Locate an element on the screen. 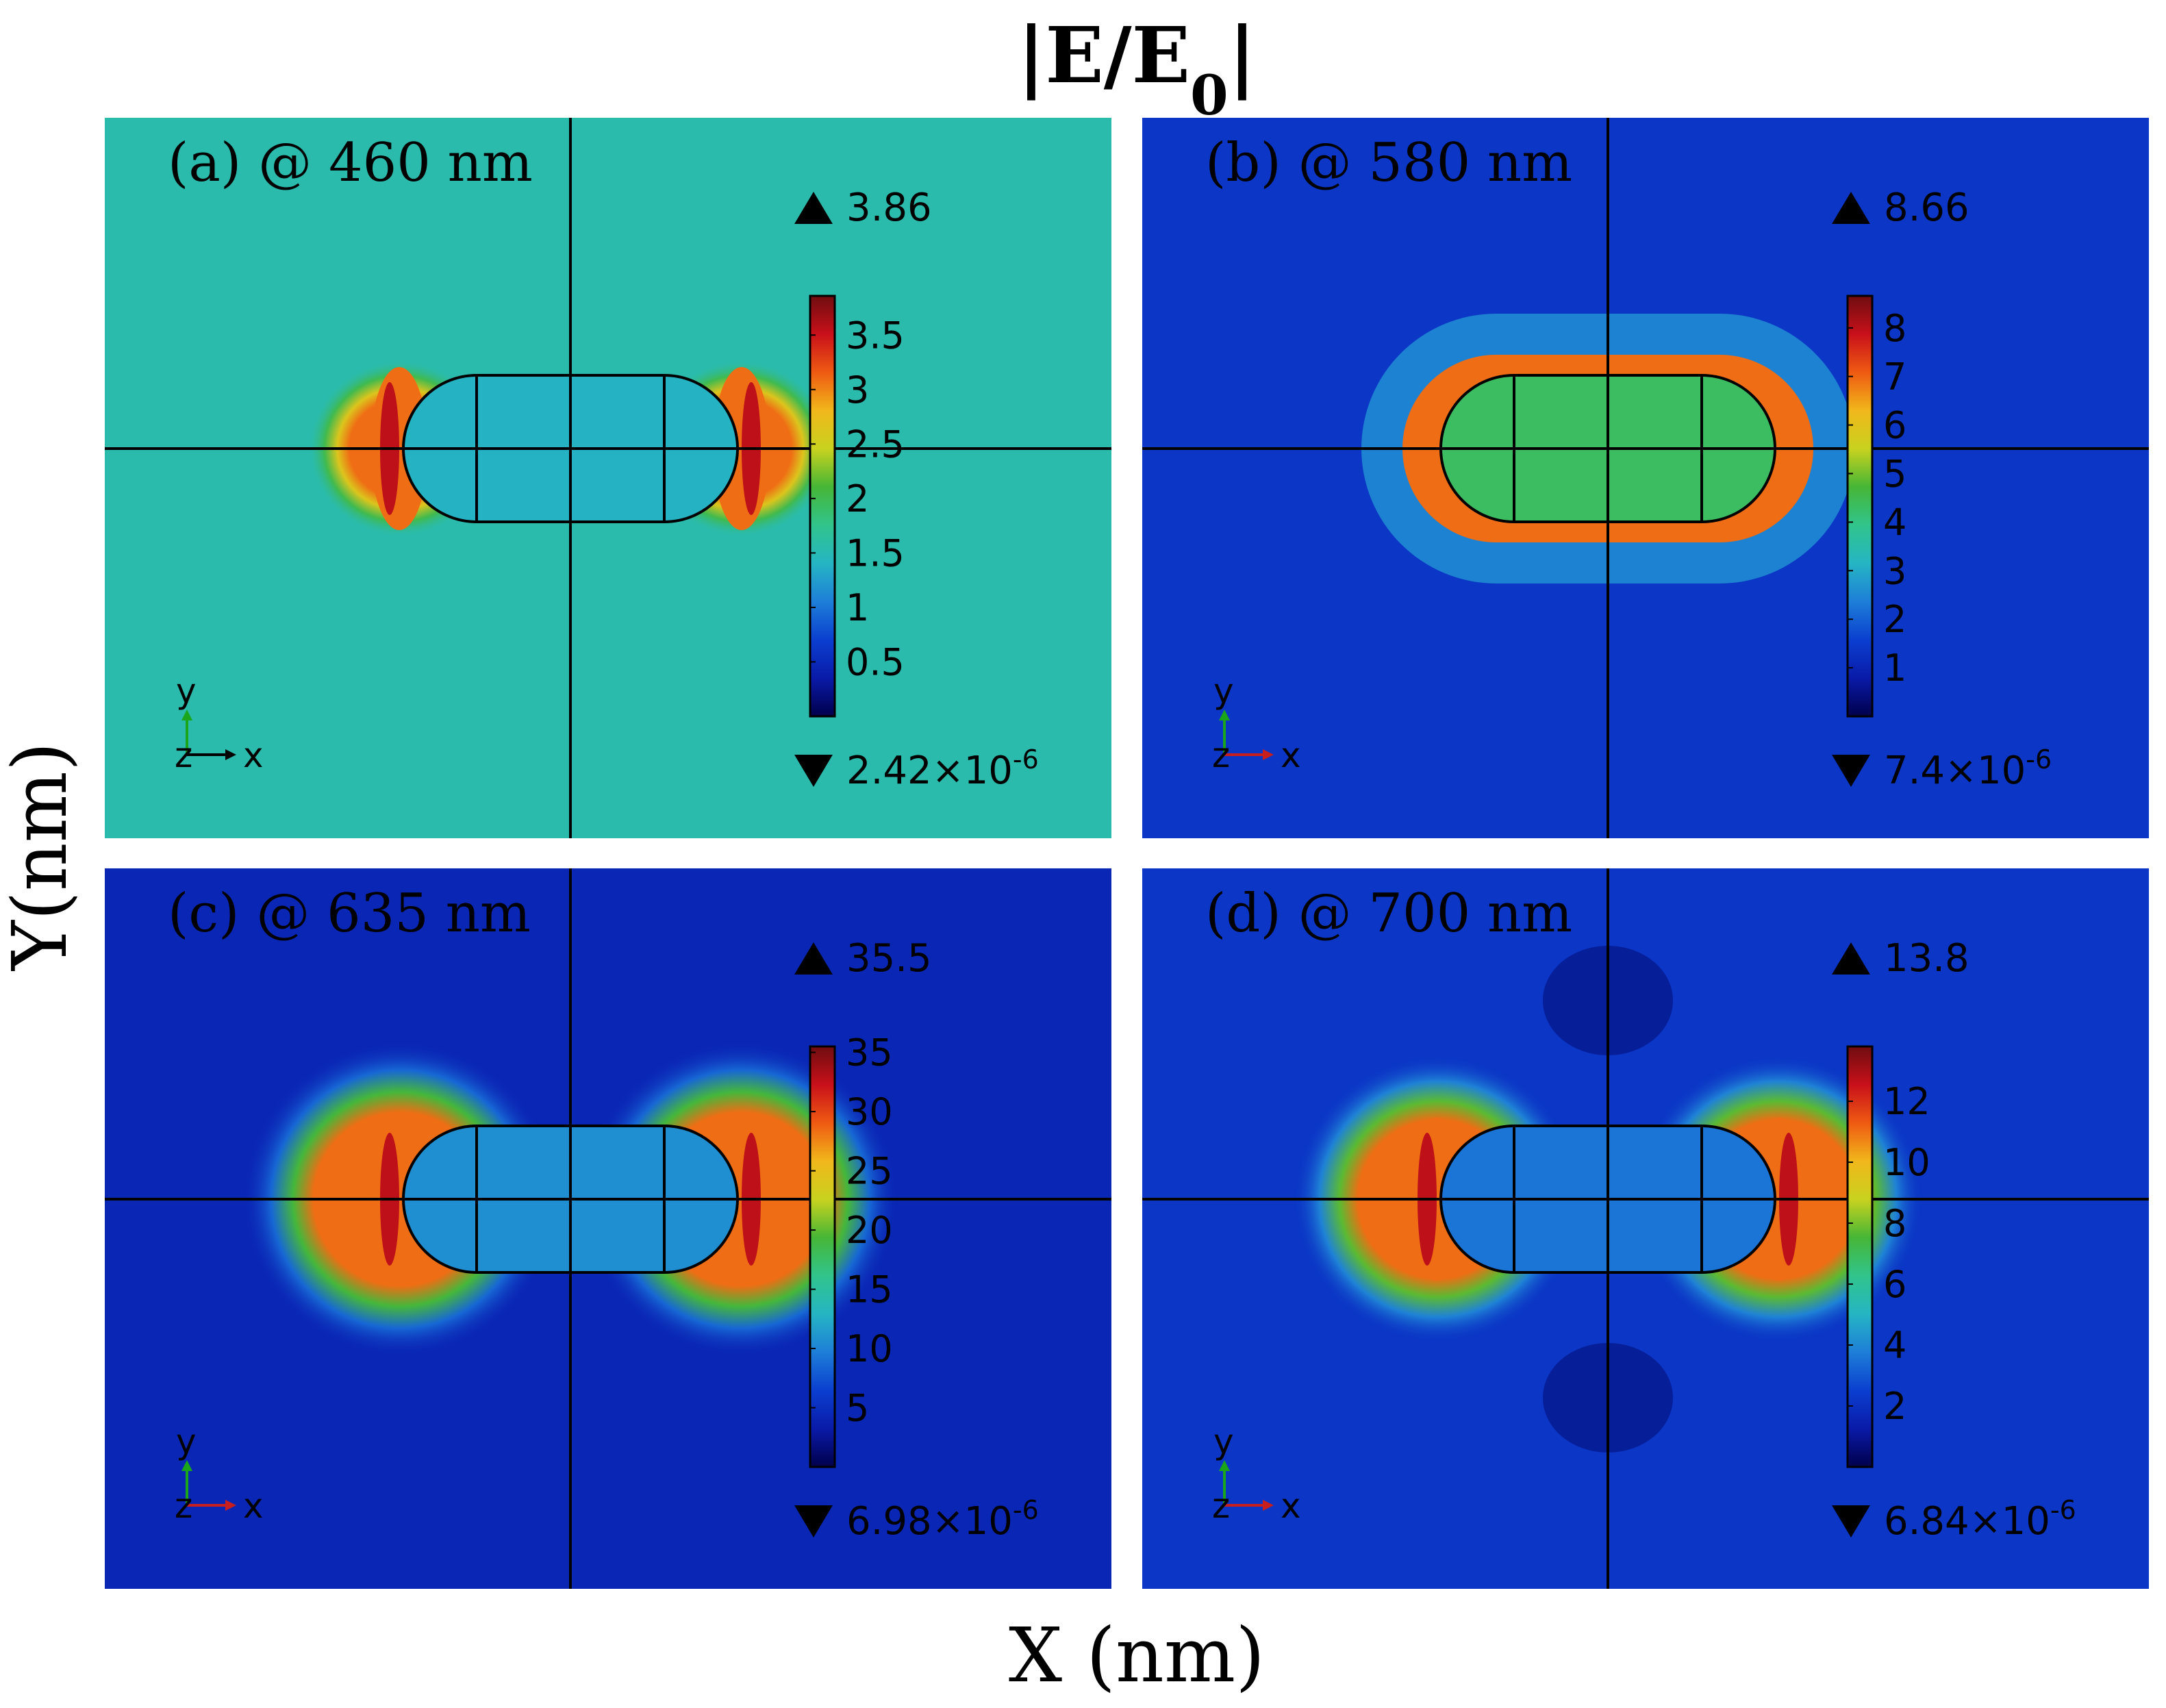  colorbar-tick-label: 12 is located at coordinates (1906, 1101).